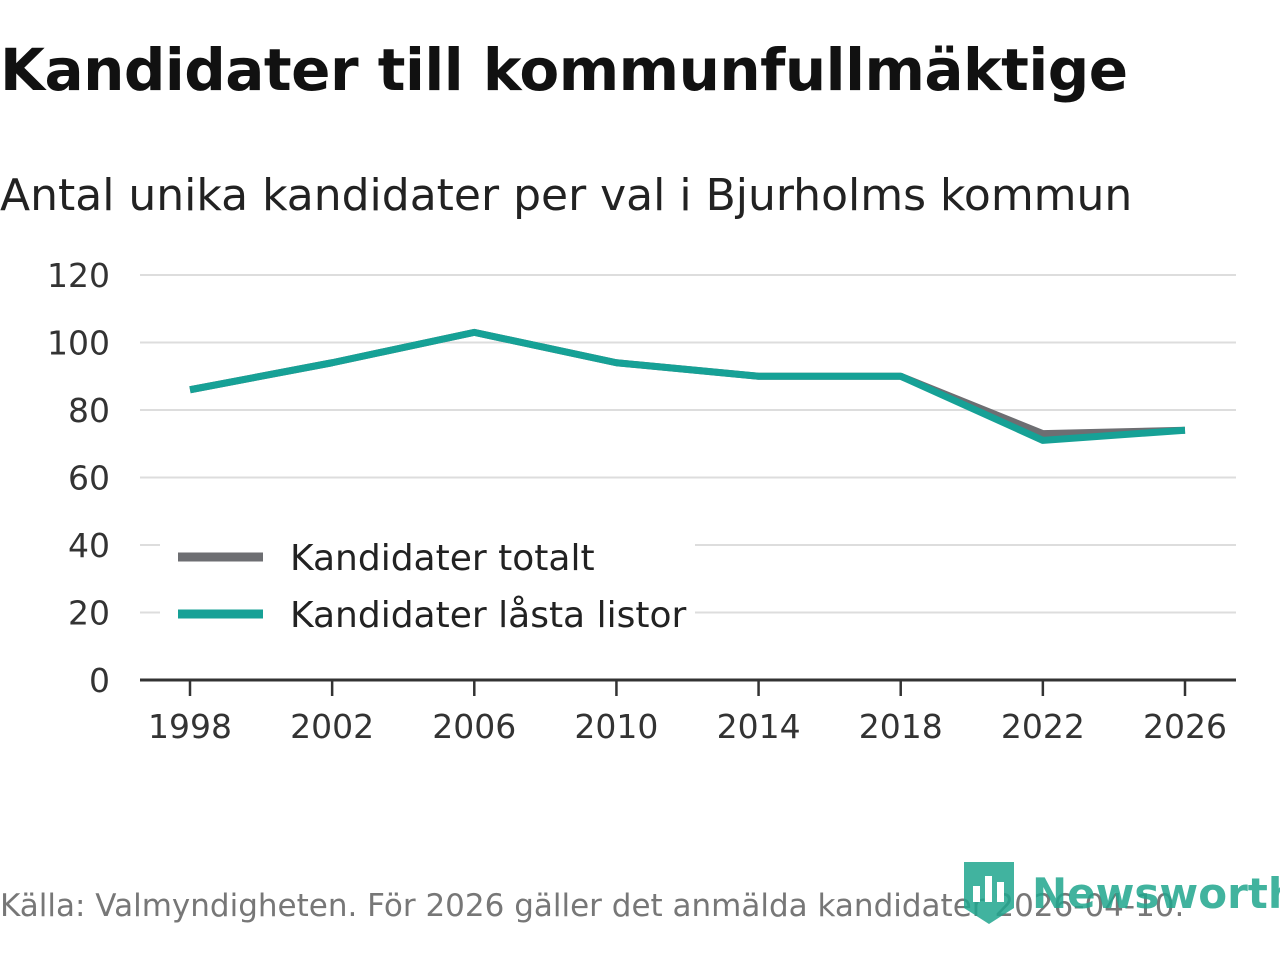  I want to click on chart-title: Kandidater till kommunfullmäktige, so click(564, 70).